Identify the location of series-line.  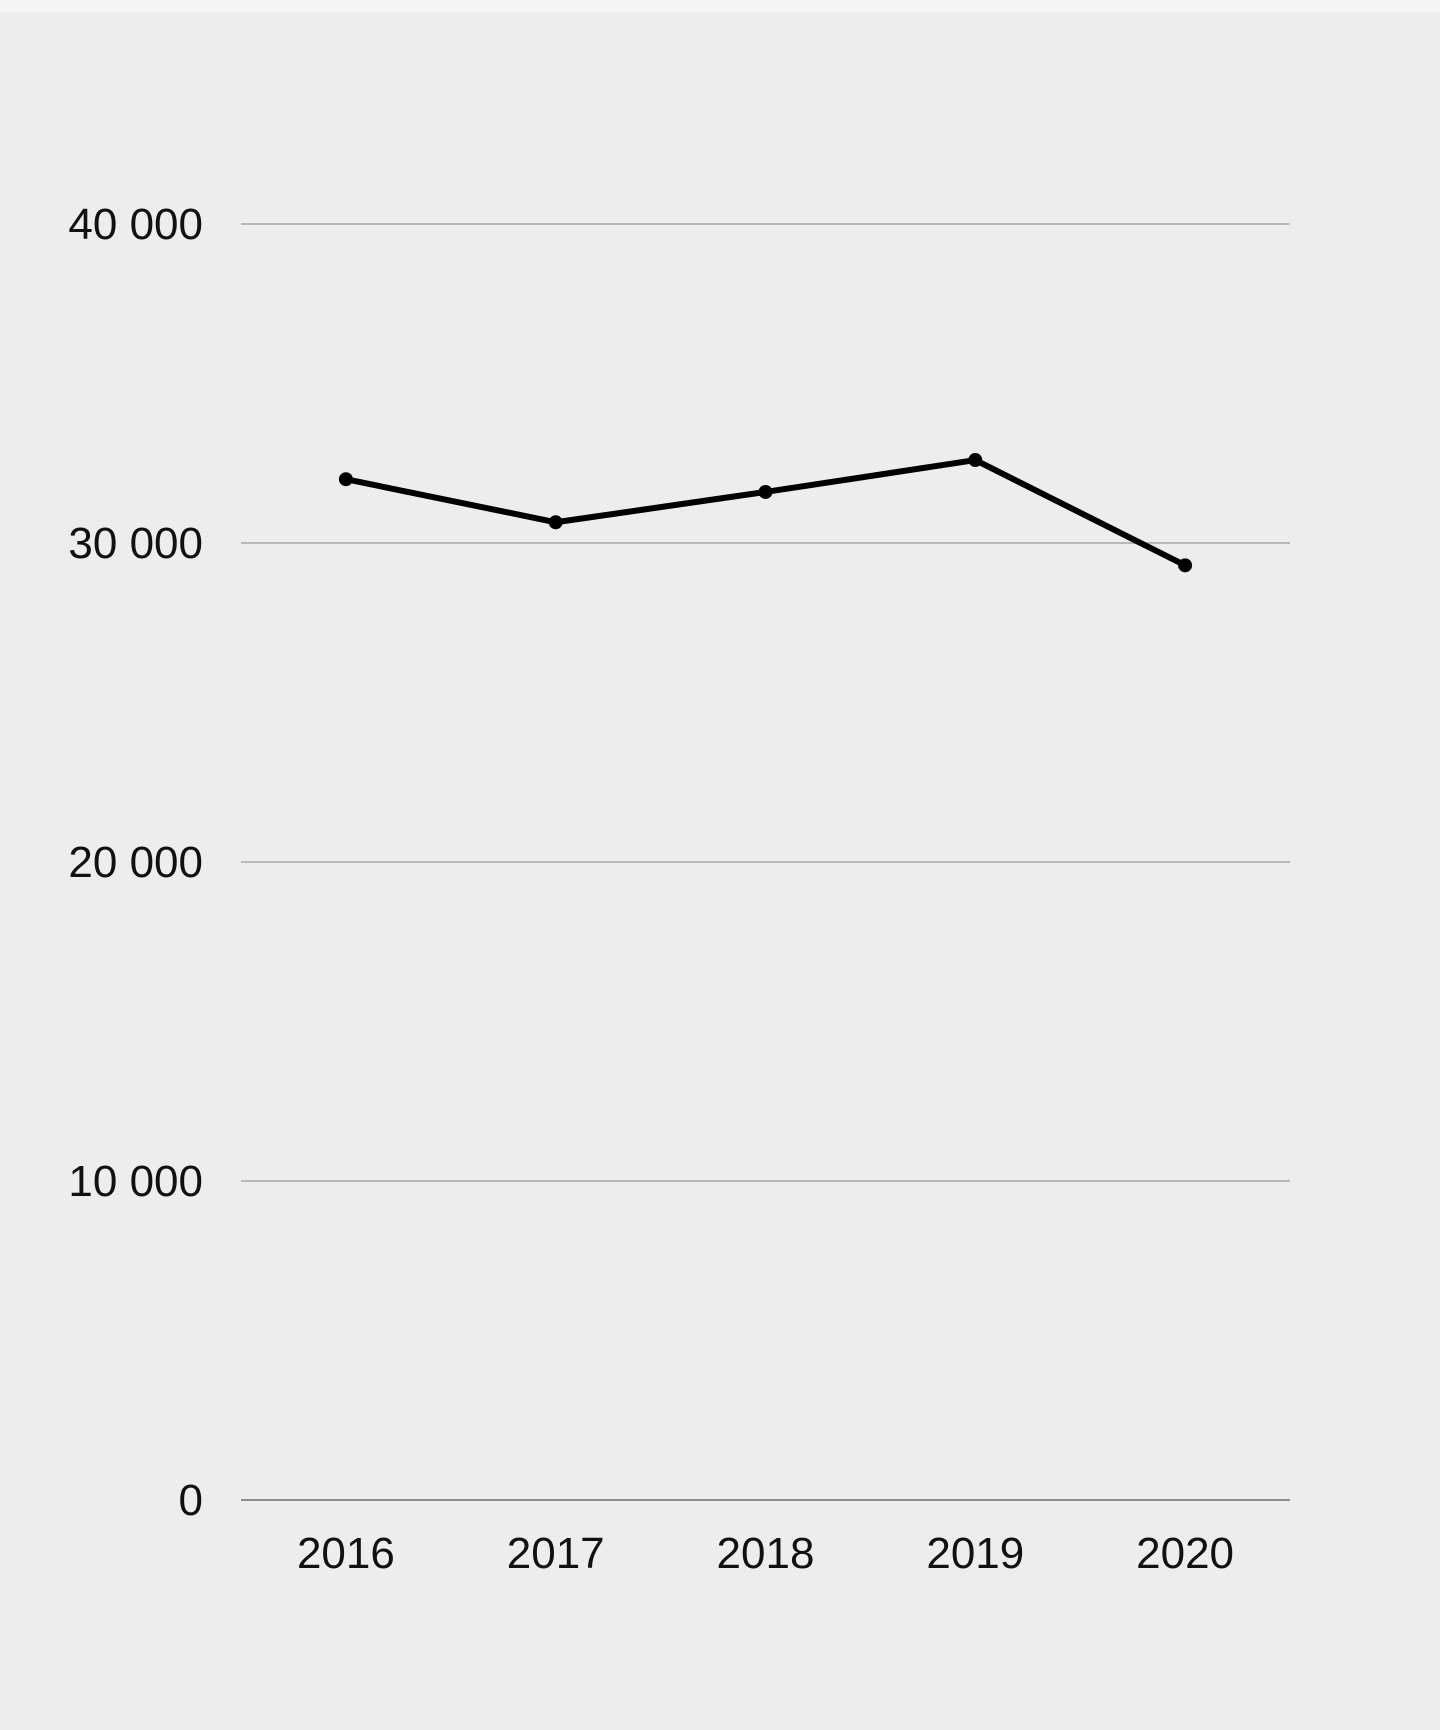
(765, 513).